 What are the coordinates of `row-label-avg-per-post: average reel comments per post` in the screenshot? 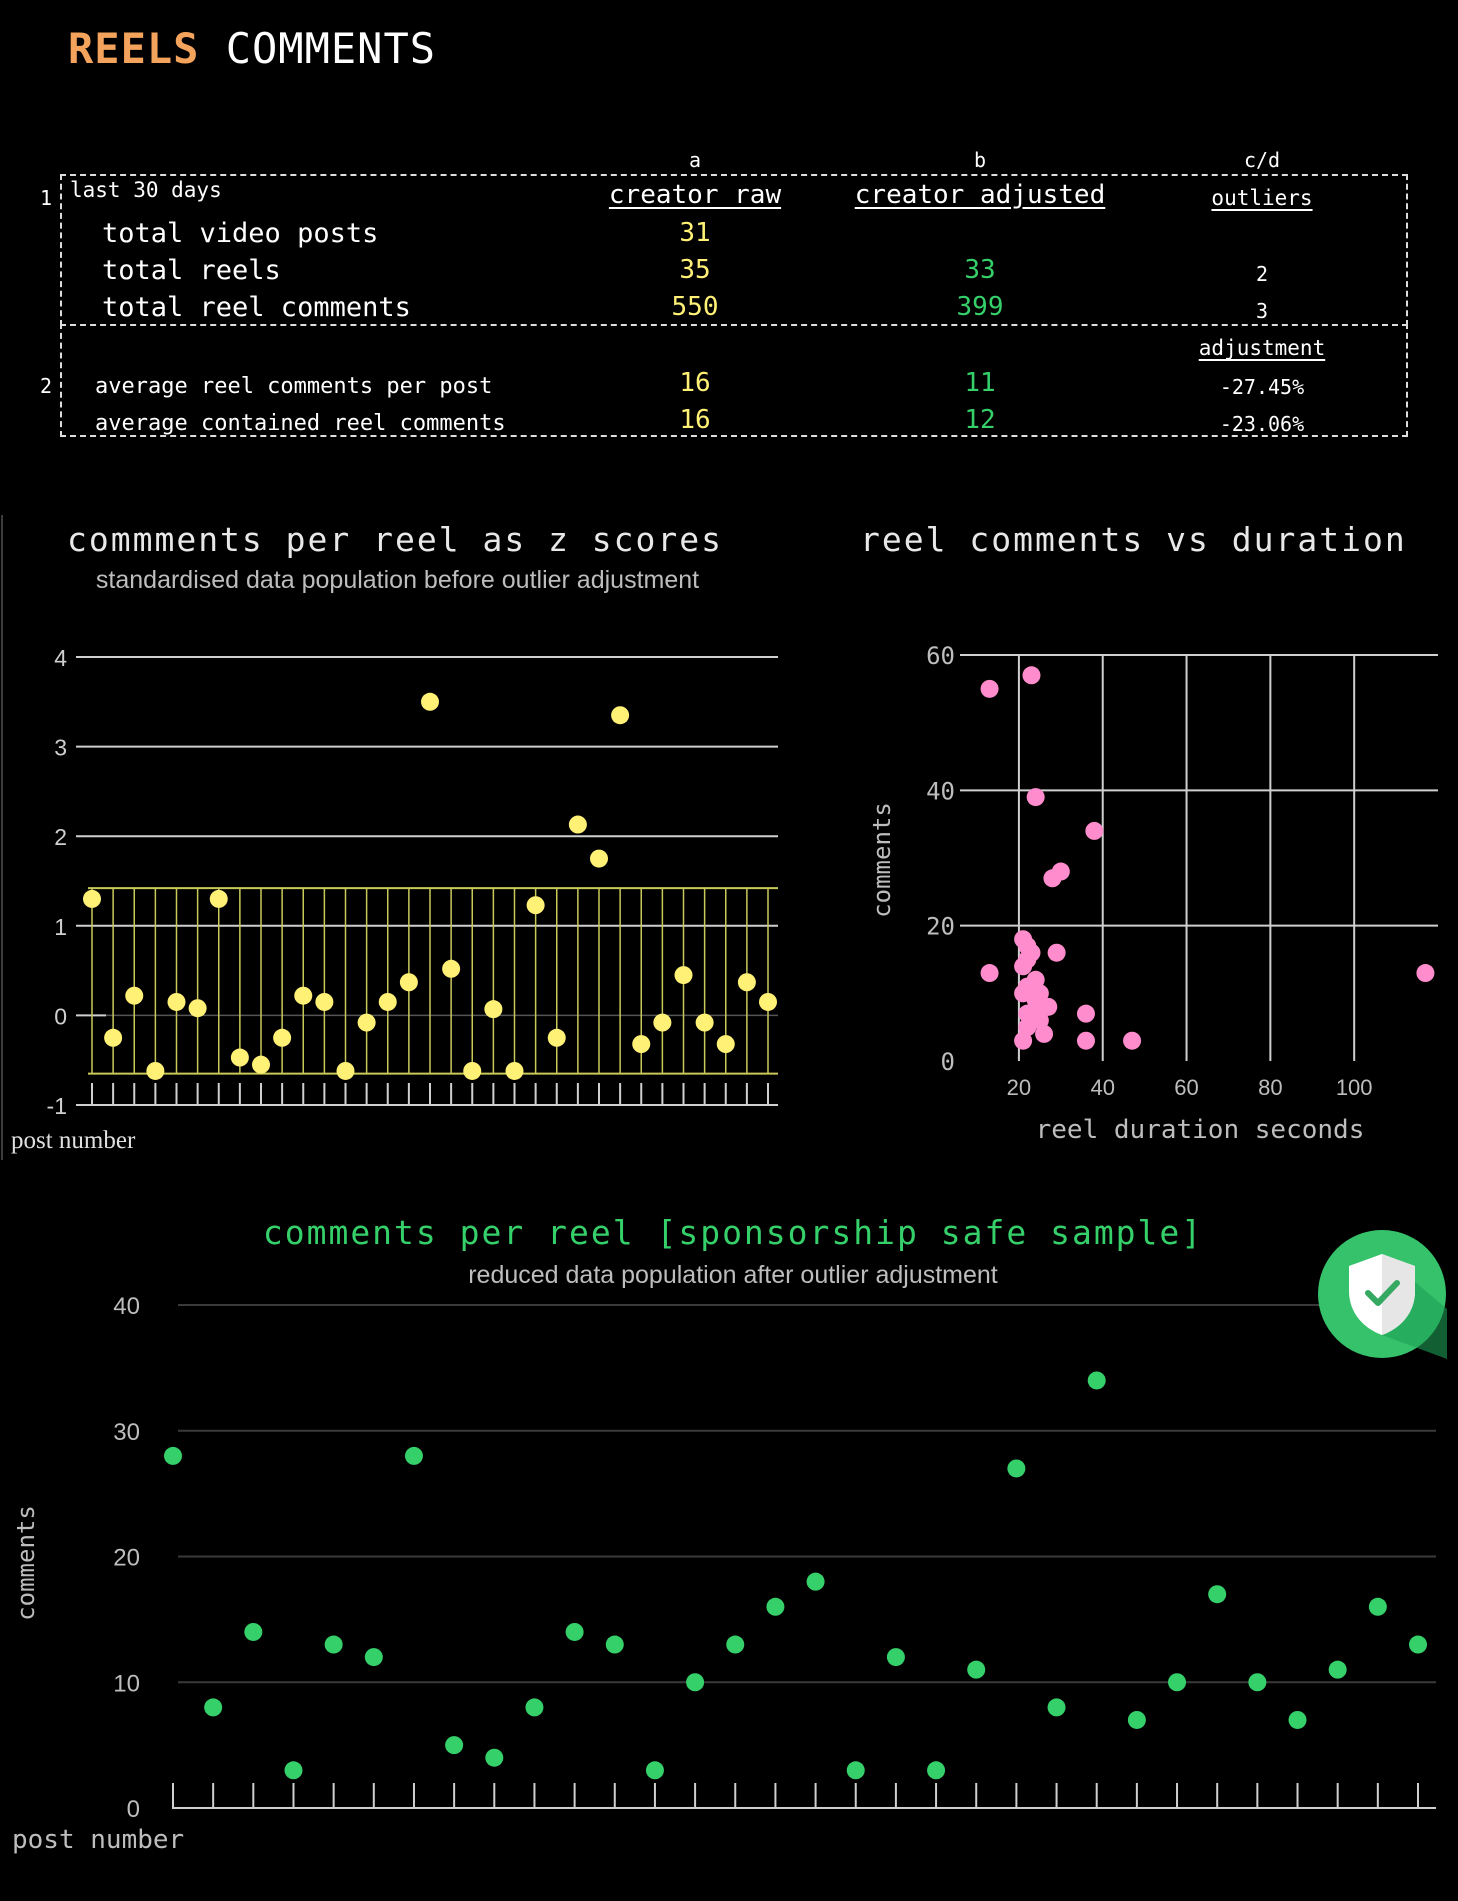 It's located at (294, 386).